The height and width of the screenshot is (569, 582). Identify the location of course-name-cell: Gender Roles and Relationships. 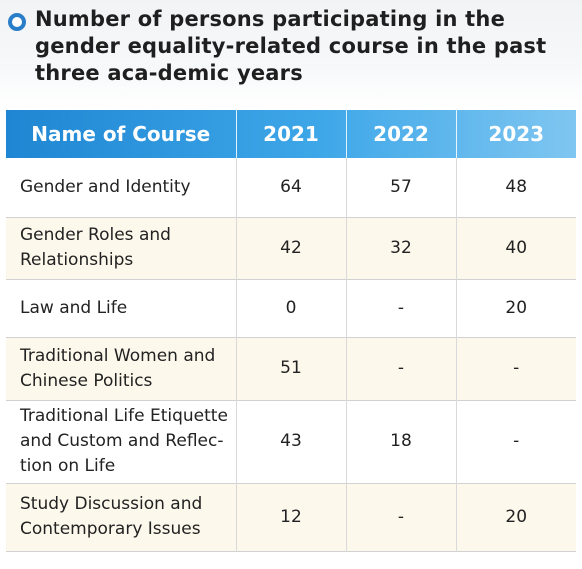
(95, 247).